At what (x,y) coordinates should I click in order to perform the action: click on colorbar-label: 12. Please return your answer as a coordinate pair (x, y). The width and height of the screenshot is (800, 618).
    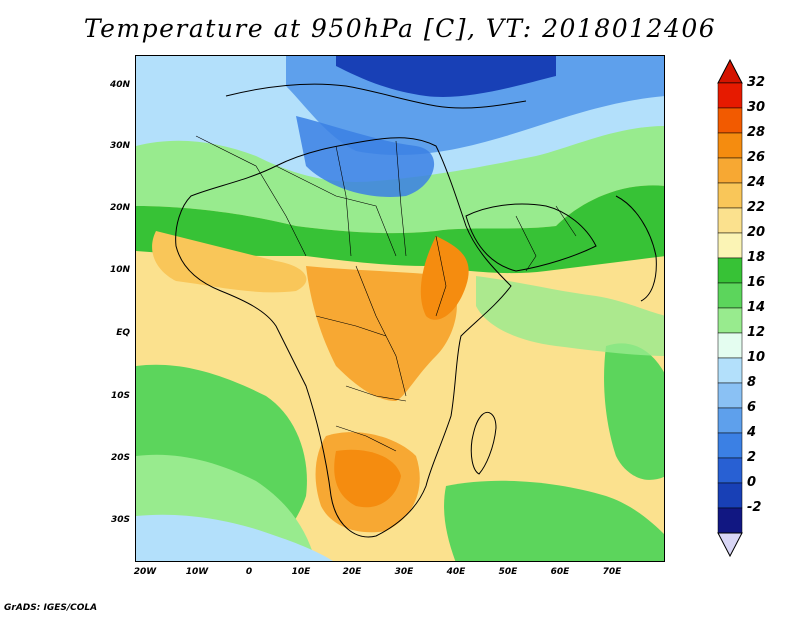
    Looking at the image, I should click on (756, 332).